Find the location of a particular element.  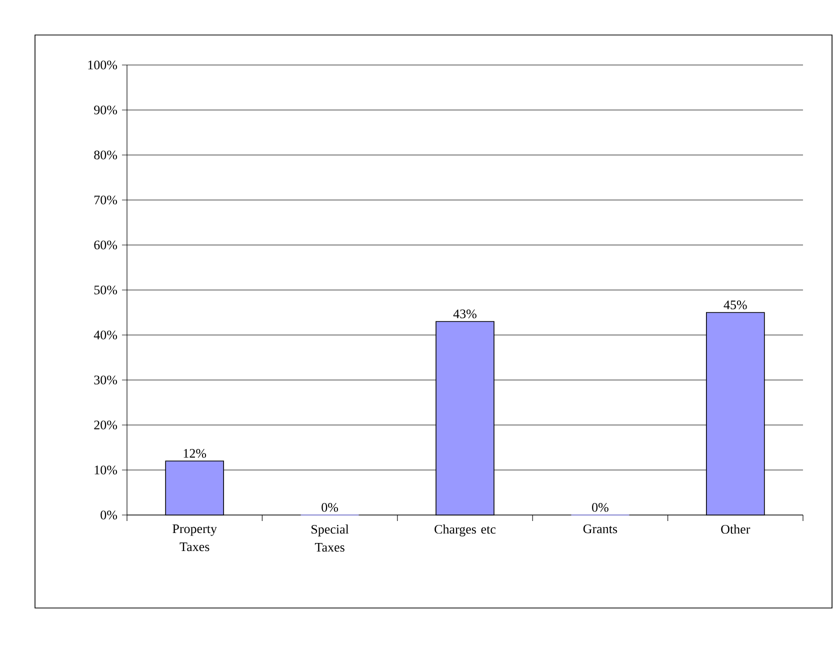

x-tick-label: Other is located at coordinates (735, 529).